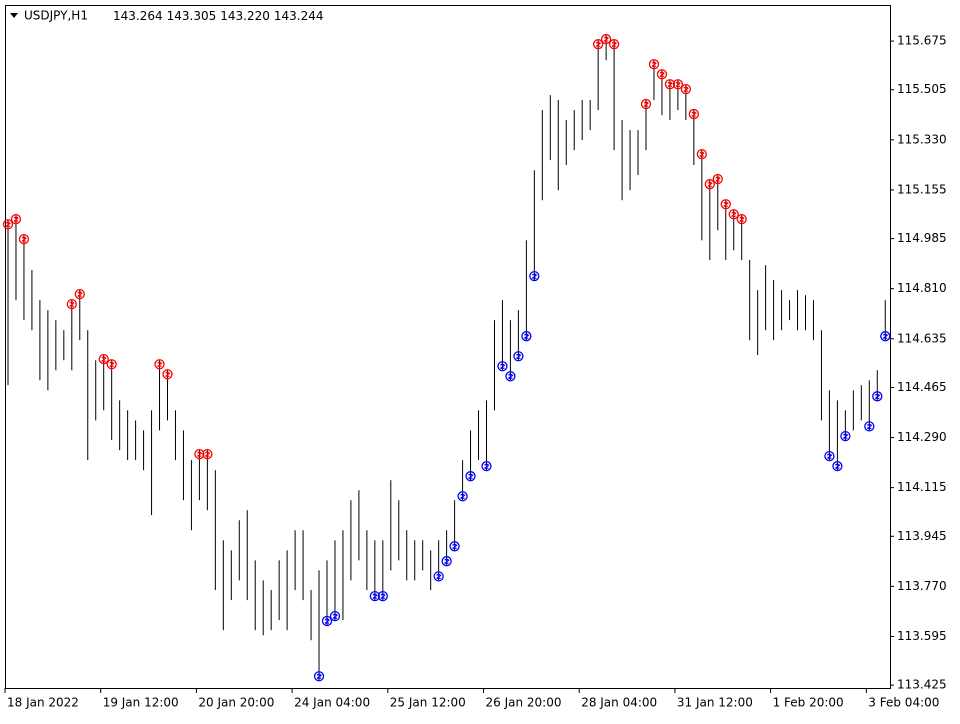 The width and height of the screenshot is (960, 724). I want to click on y-tick-label: 114.465, so click(922, 387).